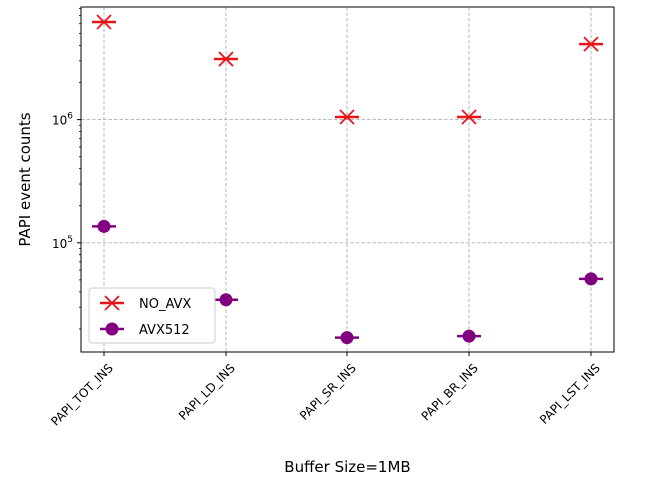 The image size is (646, 481). What do you see at coordinates (347, 467) in the screenshot?
I see `x-axis-label: Buffer Size=1MB` at bounding box center [347, 467].